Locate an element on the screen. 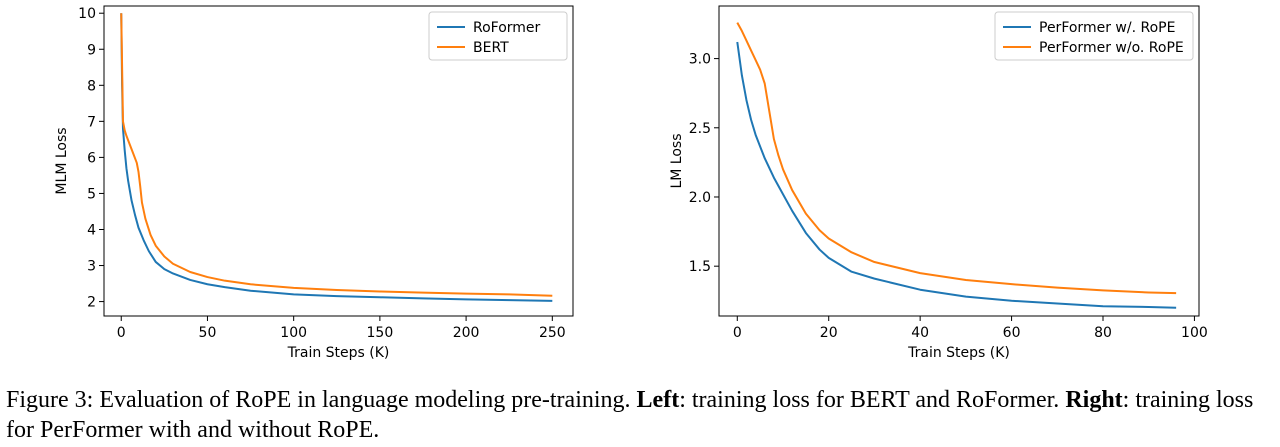 The height and width of the screenshot is (447, 1280). y-tick-label: 10 is located at coordinates (87, 14).